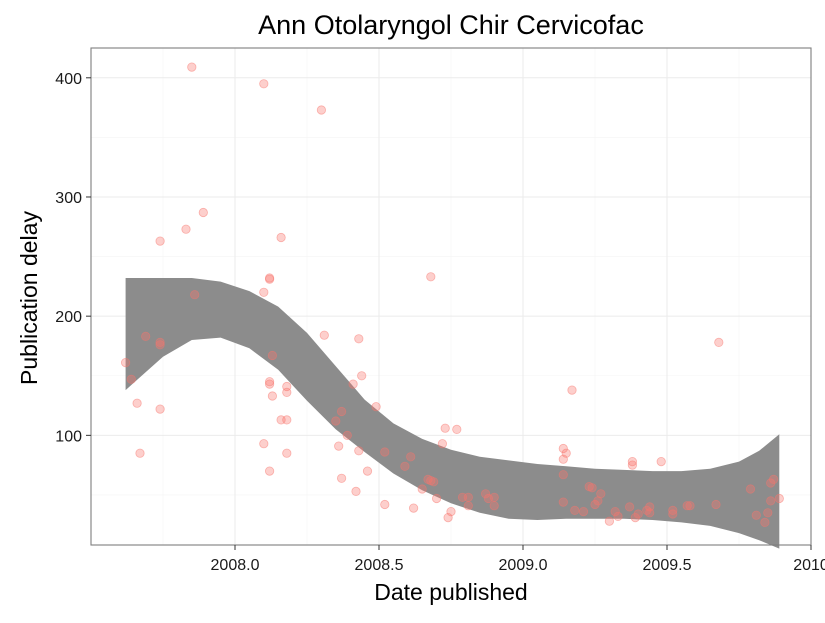  What do you see at coordinates (450, 592) in the screenshot?
I see `x-axis-title: Date published` at bounding box center [450, 592].